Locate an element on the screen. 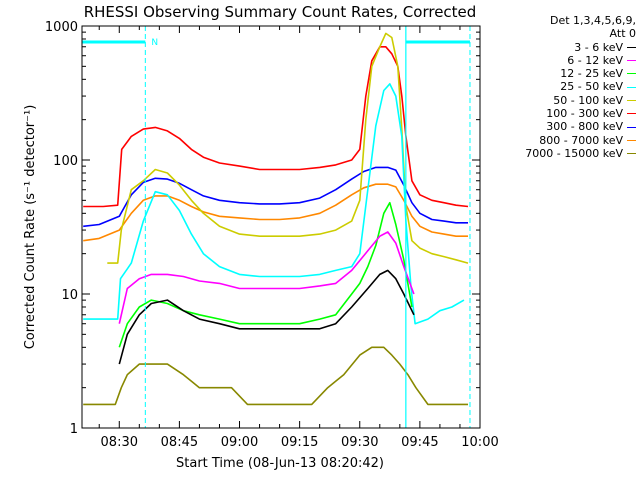  legend-entry-0: 3 - 6 keV is located at coordinates (567, 47).